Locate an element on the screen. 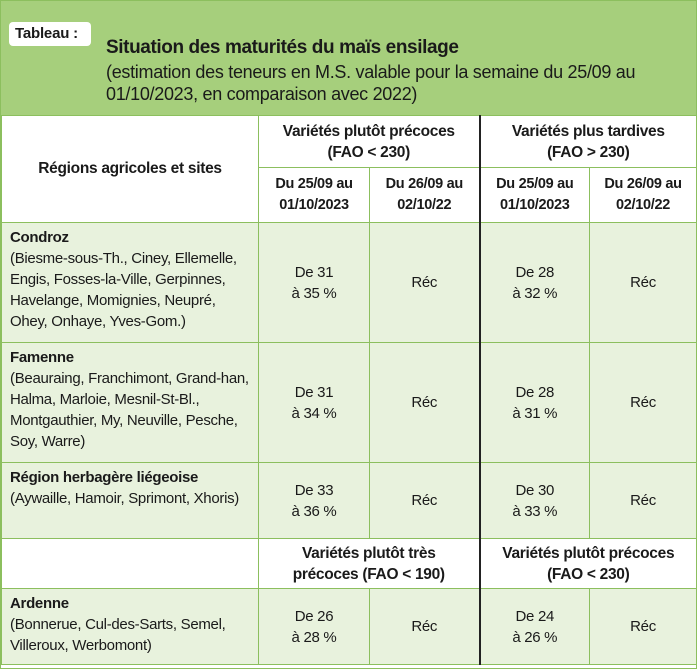 The width and height of the screenshot is (697, 669). group-header-line1: Variétés plutôt très is located at coordinates (368, 553).